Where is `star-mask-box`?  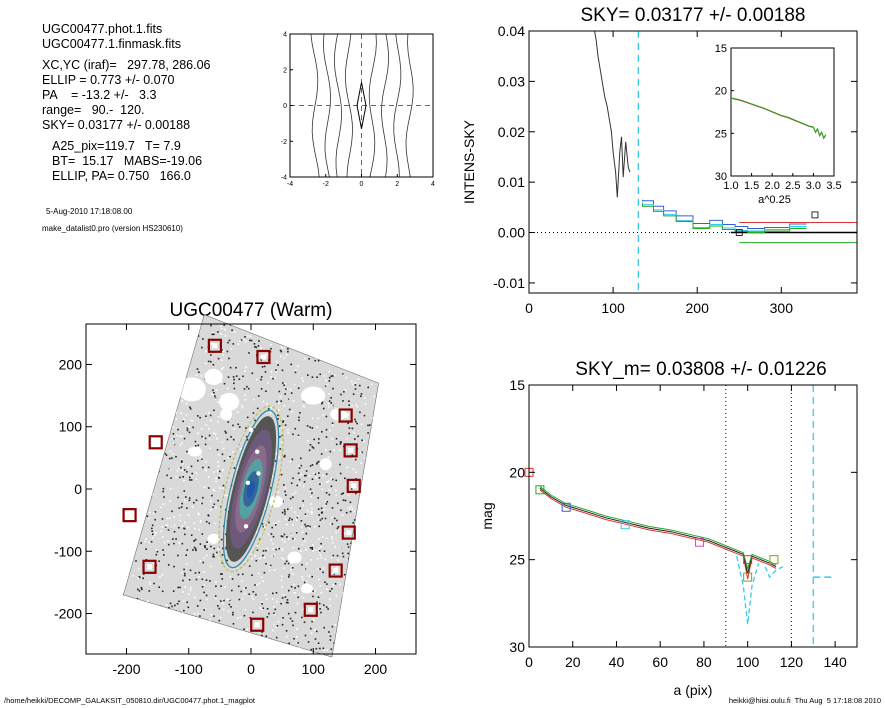 star-mask-box is located at coordinates (263, 357).